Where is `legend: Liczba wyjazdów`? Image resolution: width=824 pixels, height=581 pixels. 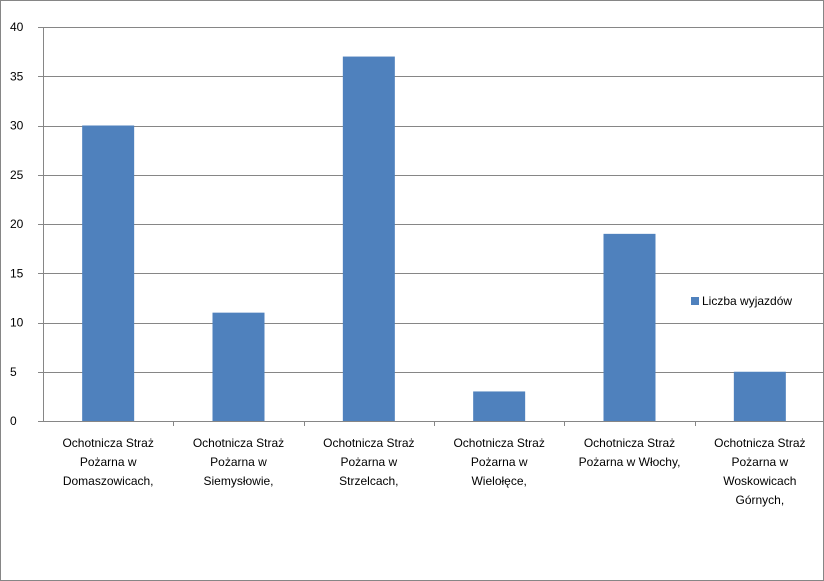 legend: Liczba wyjazdów is located at coordinates (741, 301).